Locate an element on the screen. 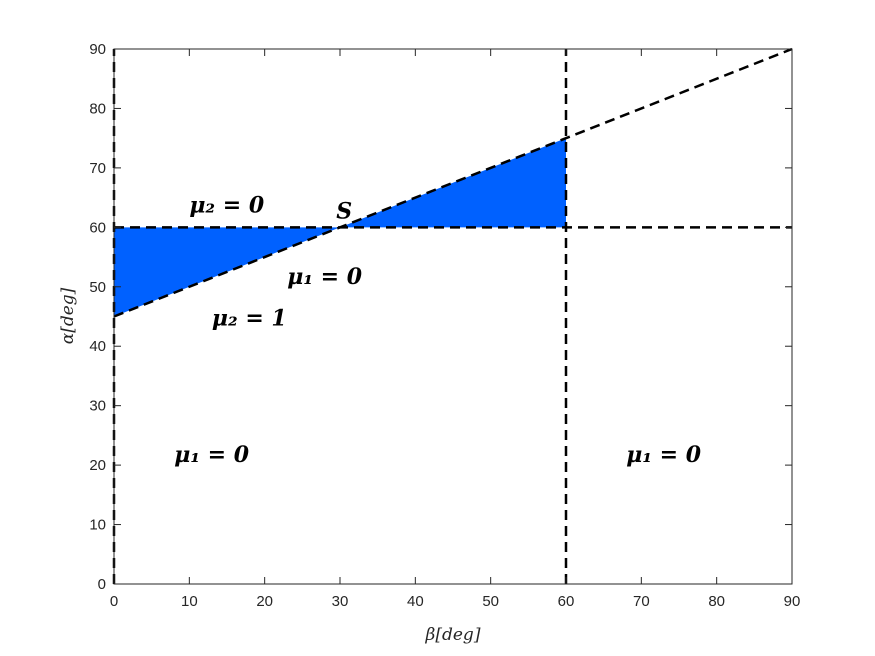 This screenshot has width=875, height=656. y-tick-label: 10 is located at coordinates (97, 525).